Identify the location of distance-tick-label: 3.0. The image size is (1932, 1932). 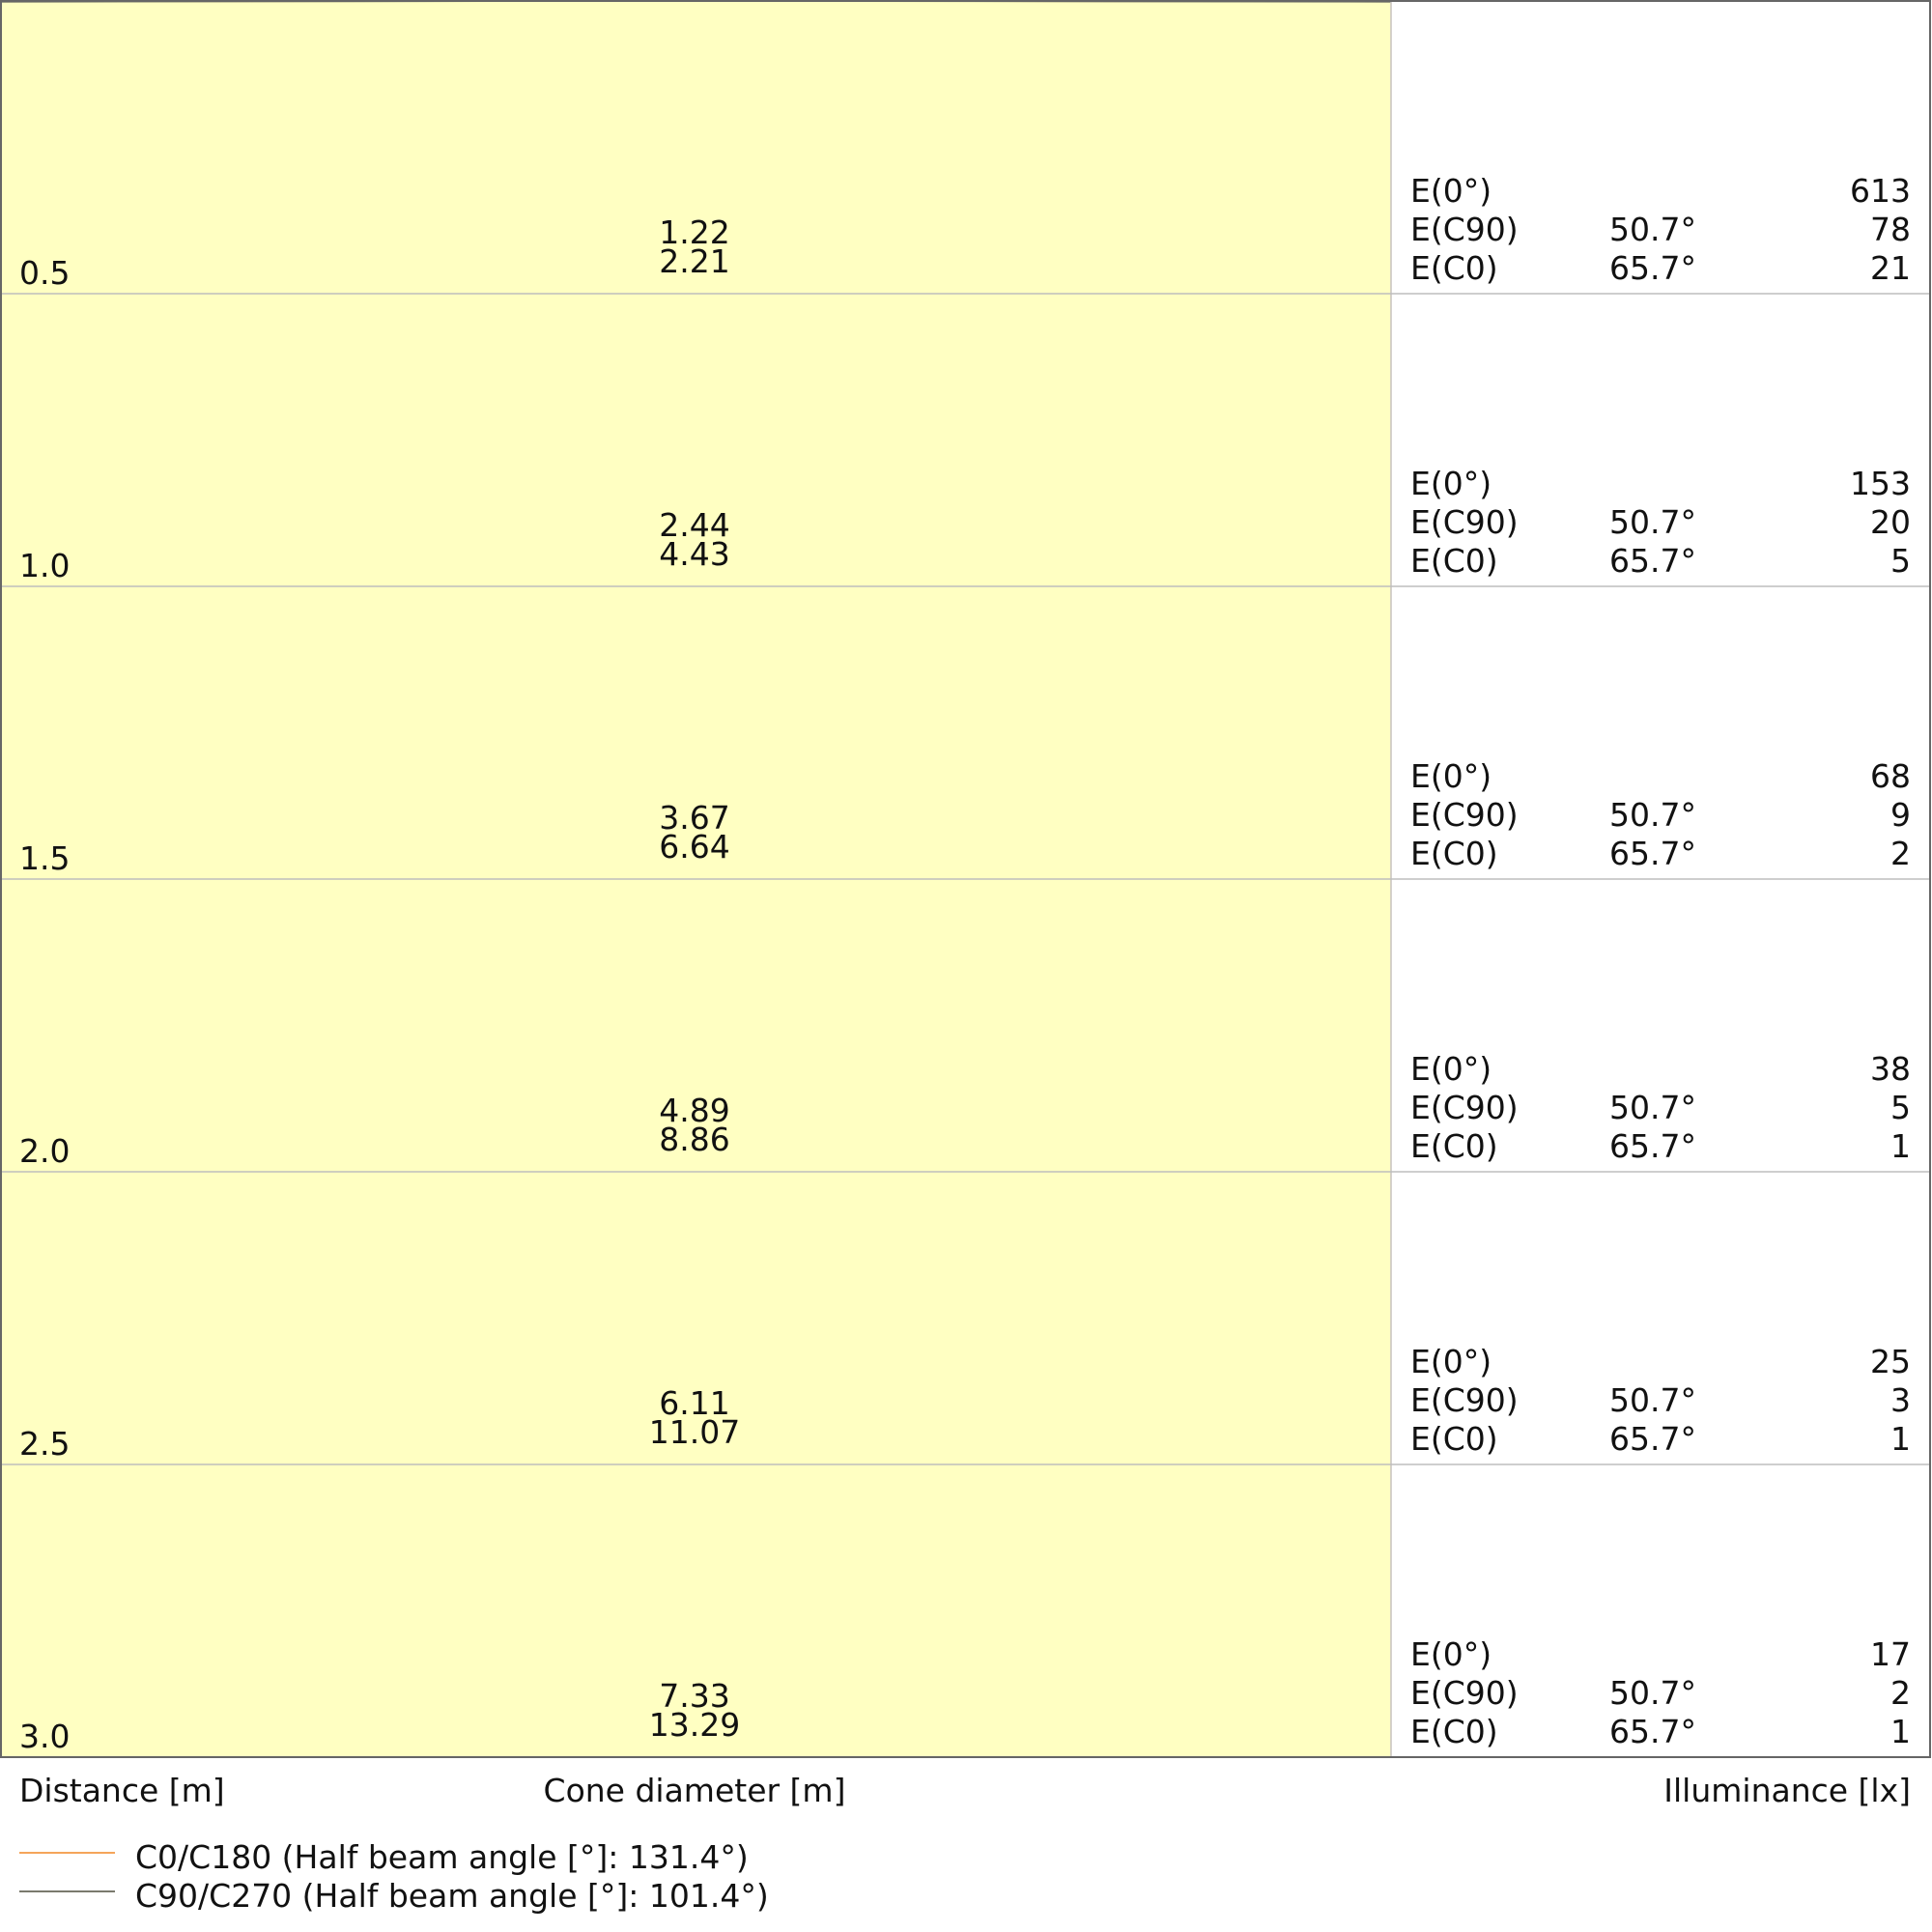
(44, 1736).